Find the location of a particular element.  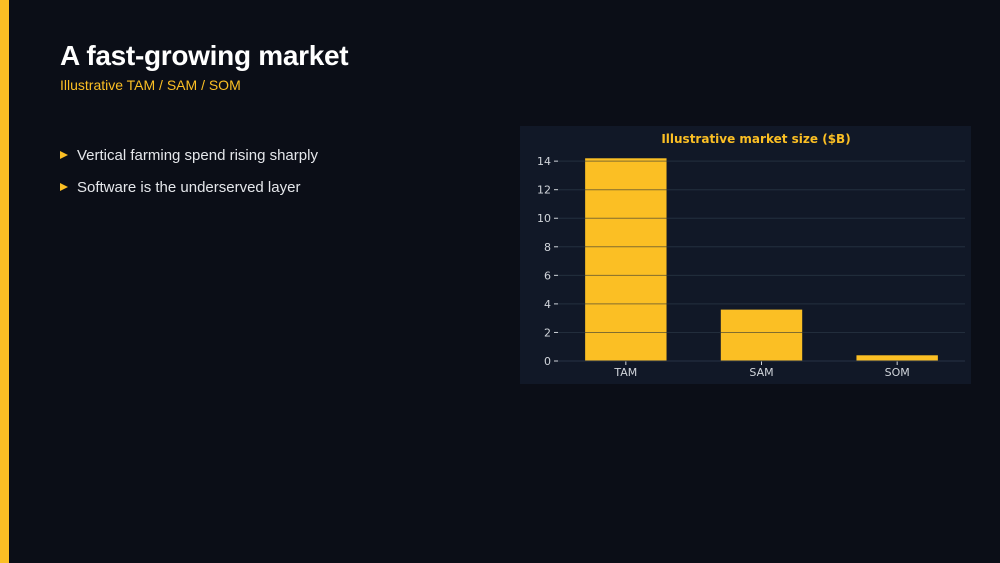

bar-som is located at coordinates (897, 358).